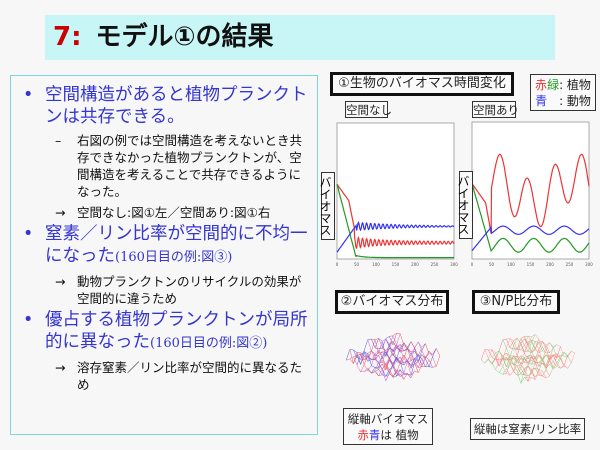  I want to click on figure2-title: ②バイオマス分布, so click(392, 302).